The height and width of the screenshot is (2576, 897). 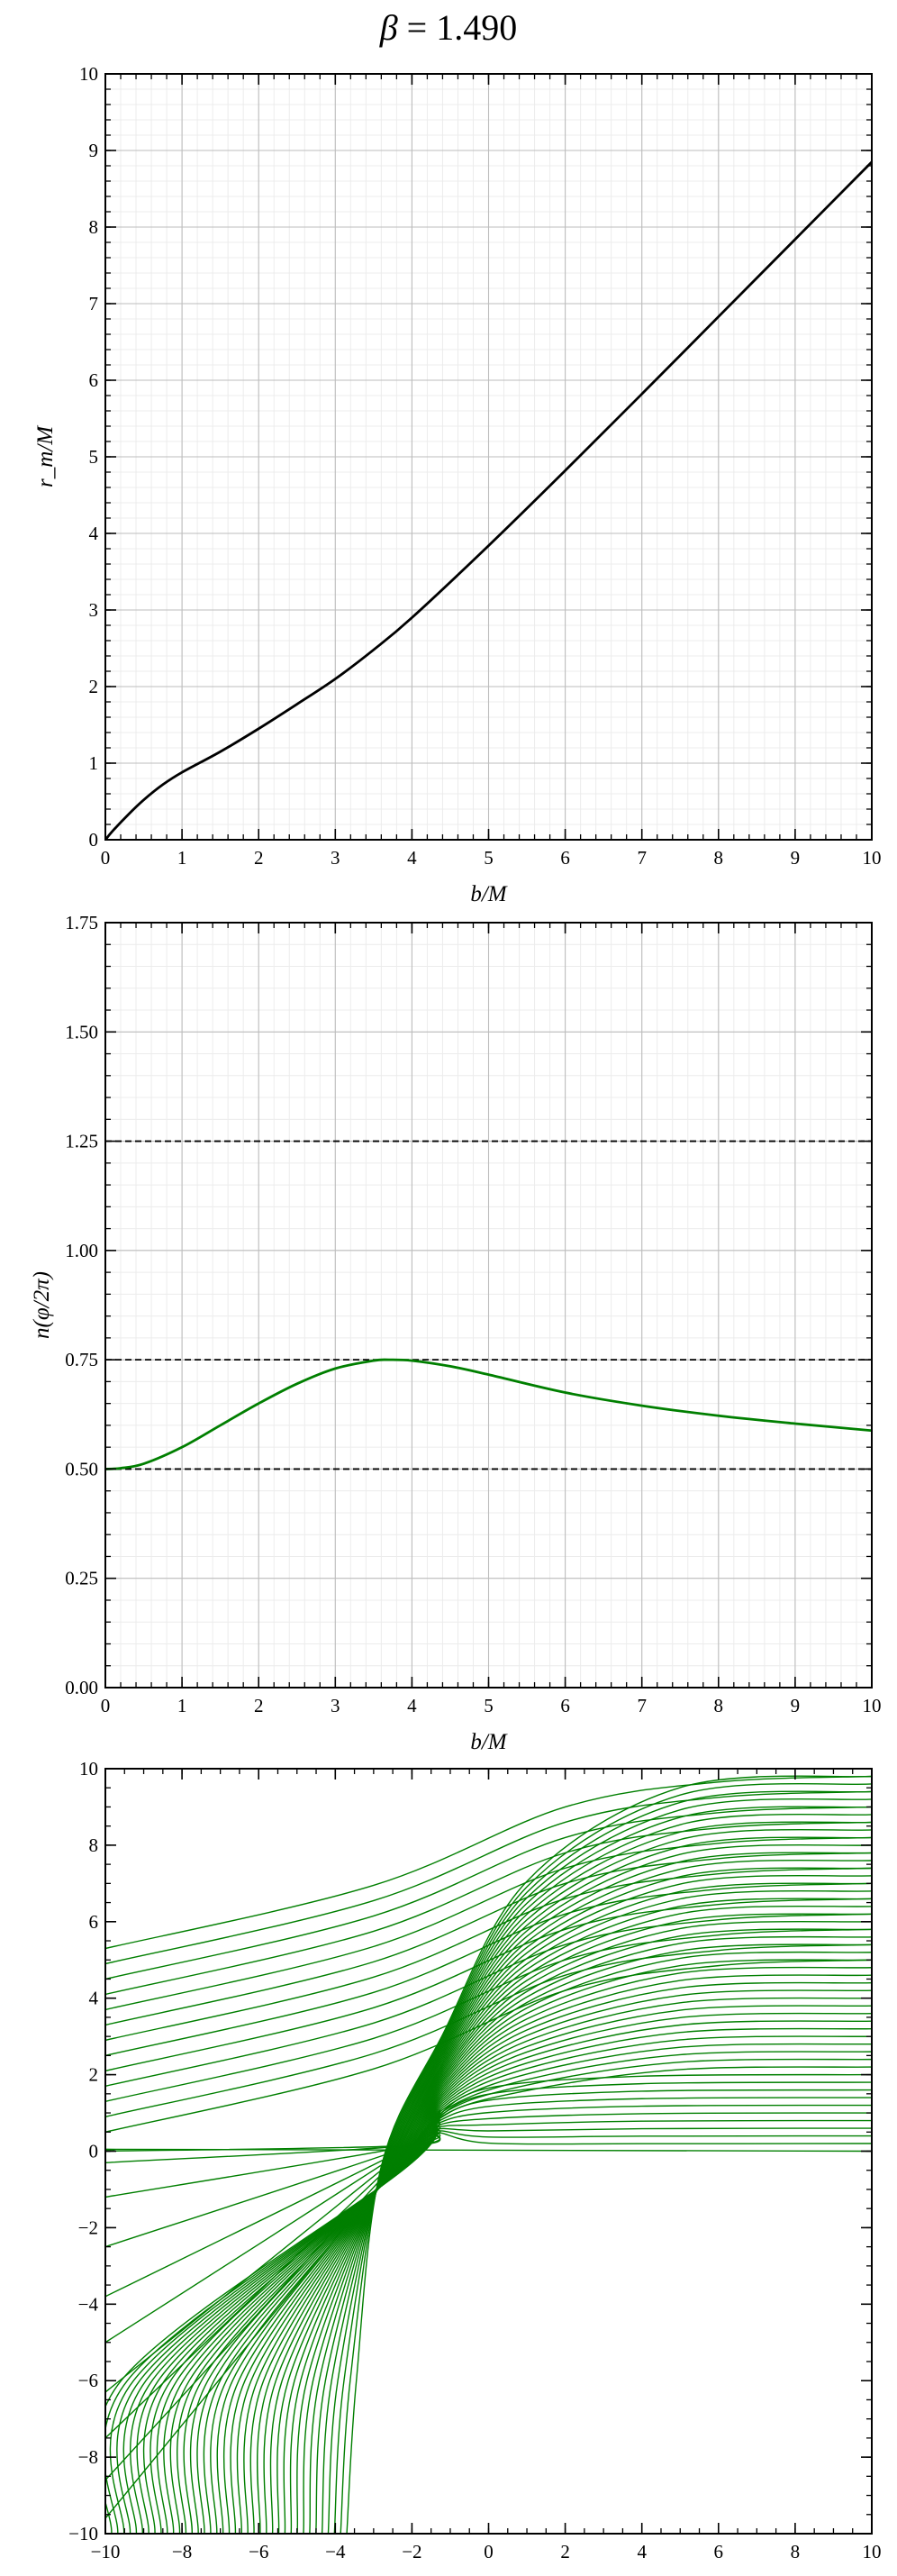 I want to click on y-tick-label: 1.25, so click(x=81, y=1141).